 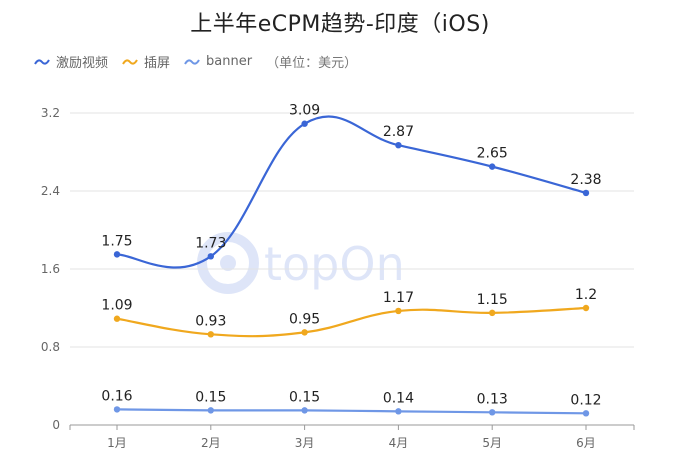 What do you see at coordinates (304, 319) in the screenshot?
I see `series-interstitial-data-label: 0.95` at bounding box center [304, 319].